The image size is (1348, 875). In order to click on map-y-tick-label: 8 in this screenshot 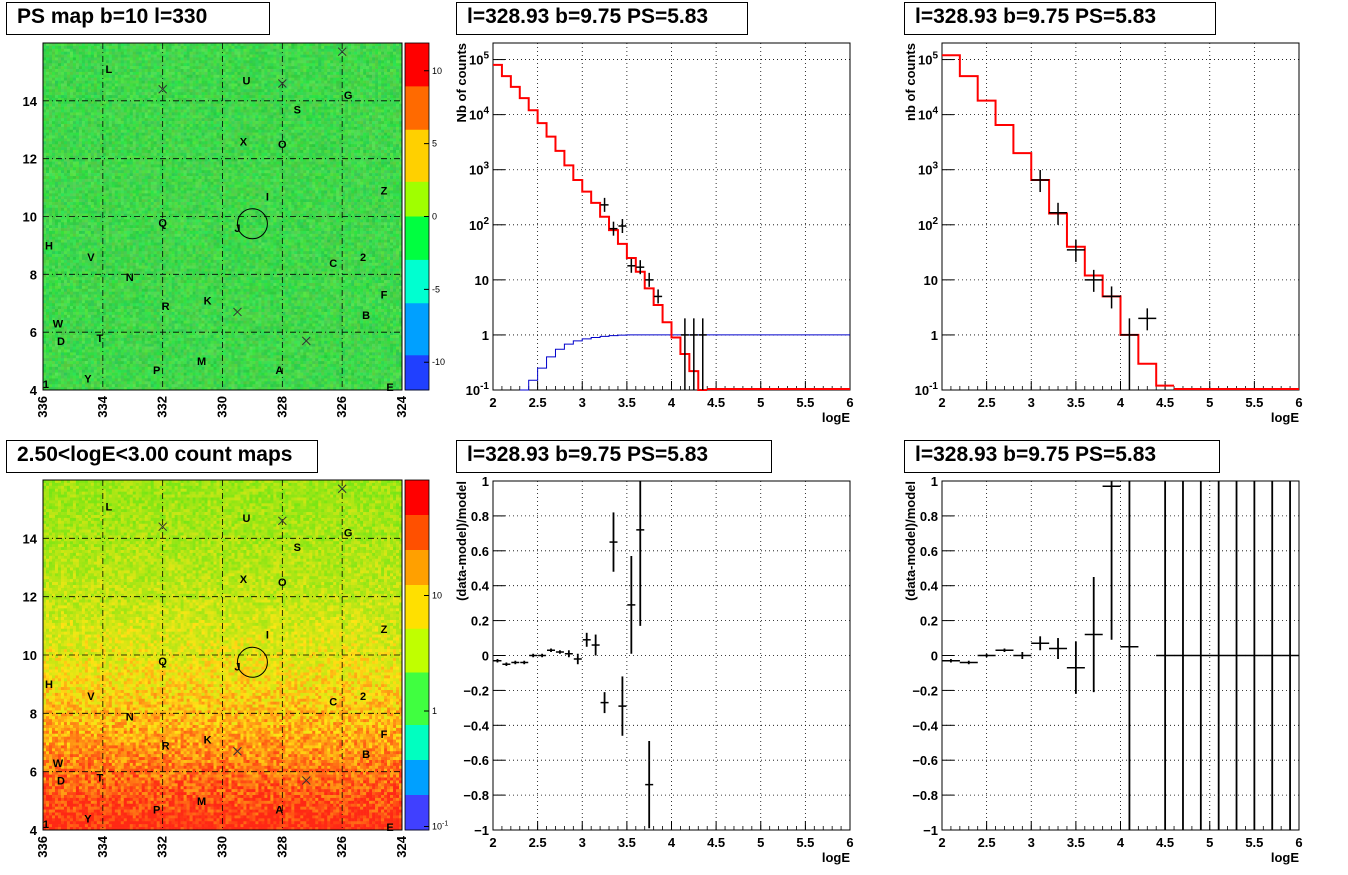, I will do `click(33, 713)`.